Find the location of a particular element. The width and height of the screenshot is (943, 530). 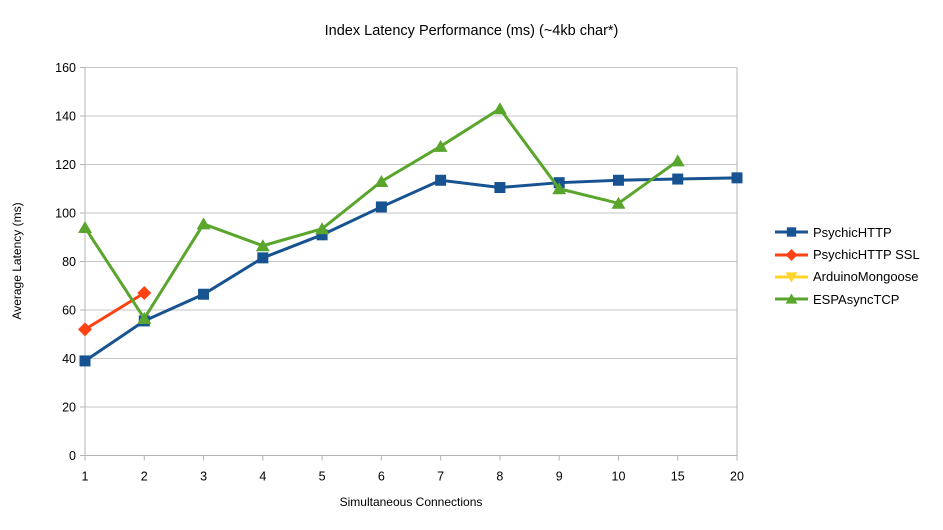

x-tick-label: 15 is located at coordinates (678, 477).